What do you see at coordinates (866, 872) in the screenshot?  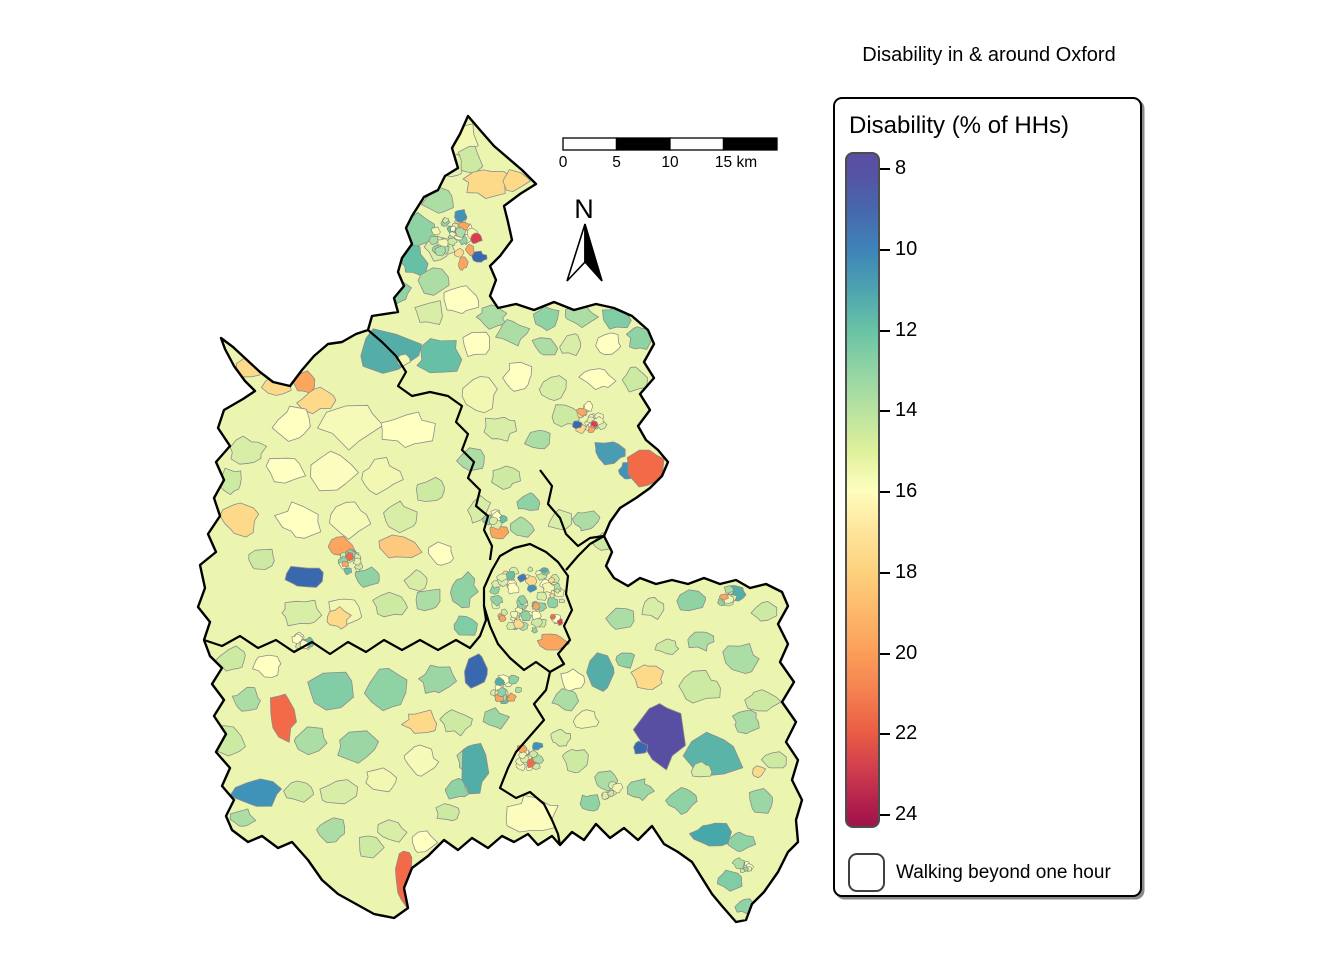 I see `walking-boundary-icon` at bounding box center [866, 872].